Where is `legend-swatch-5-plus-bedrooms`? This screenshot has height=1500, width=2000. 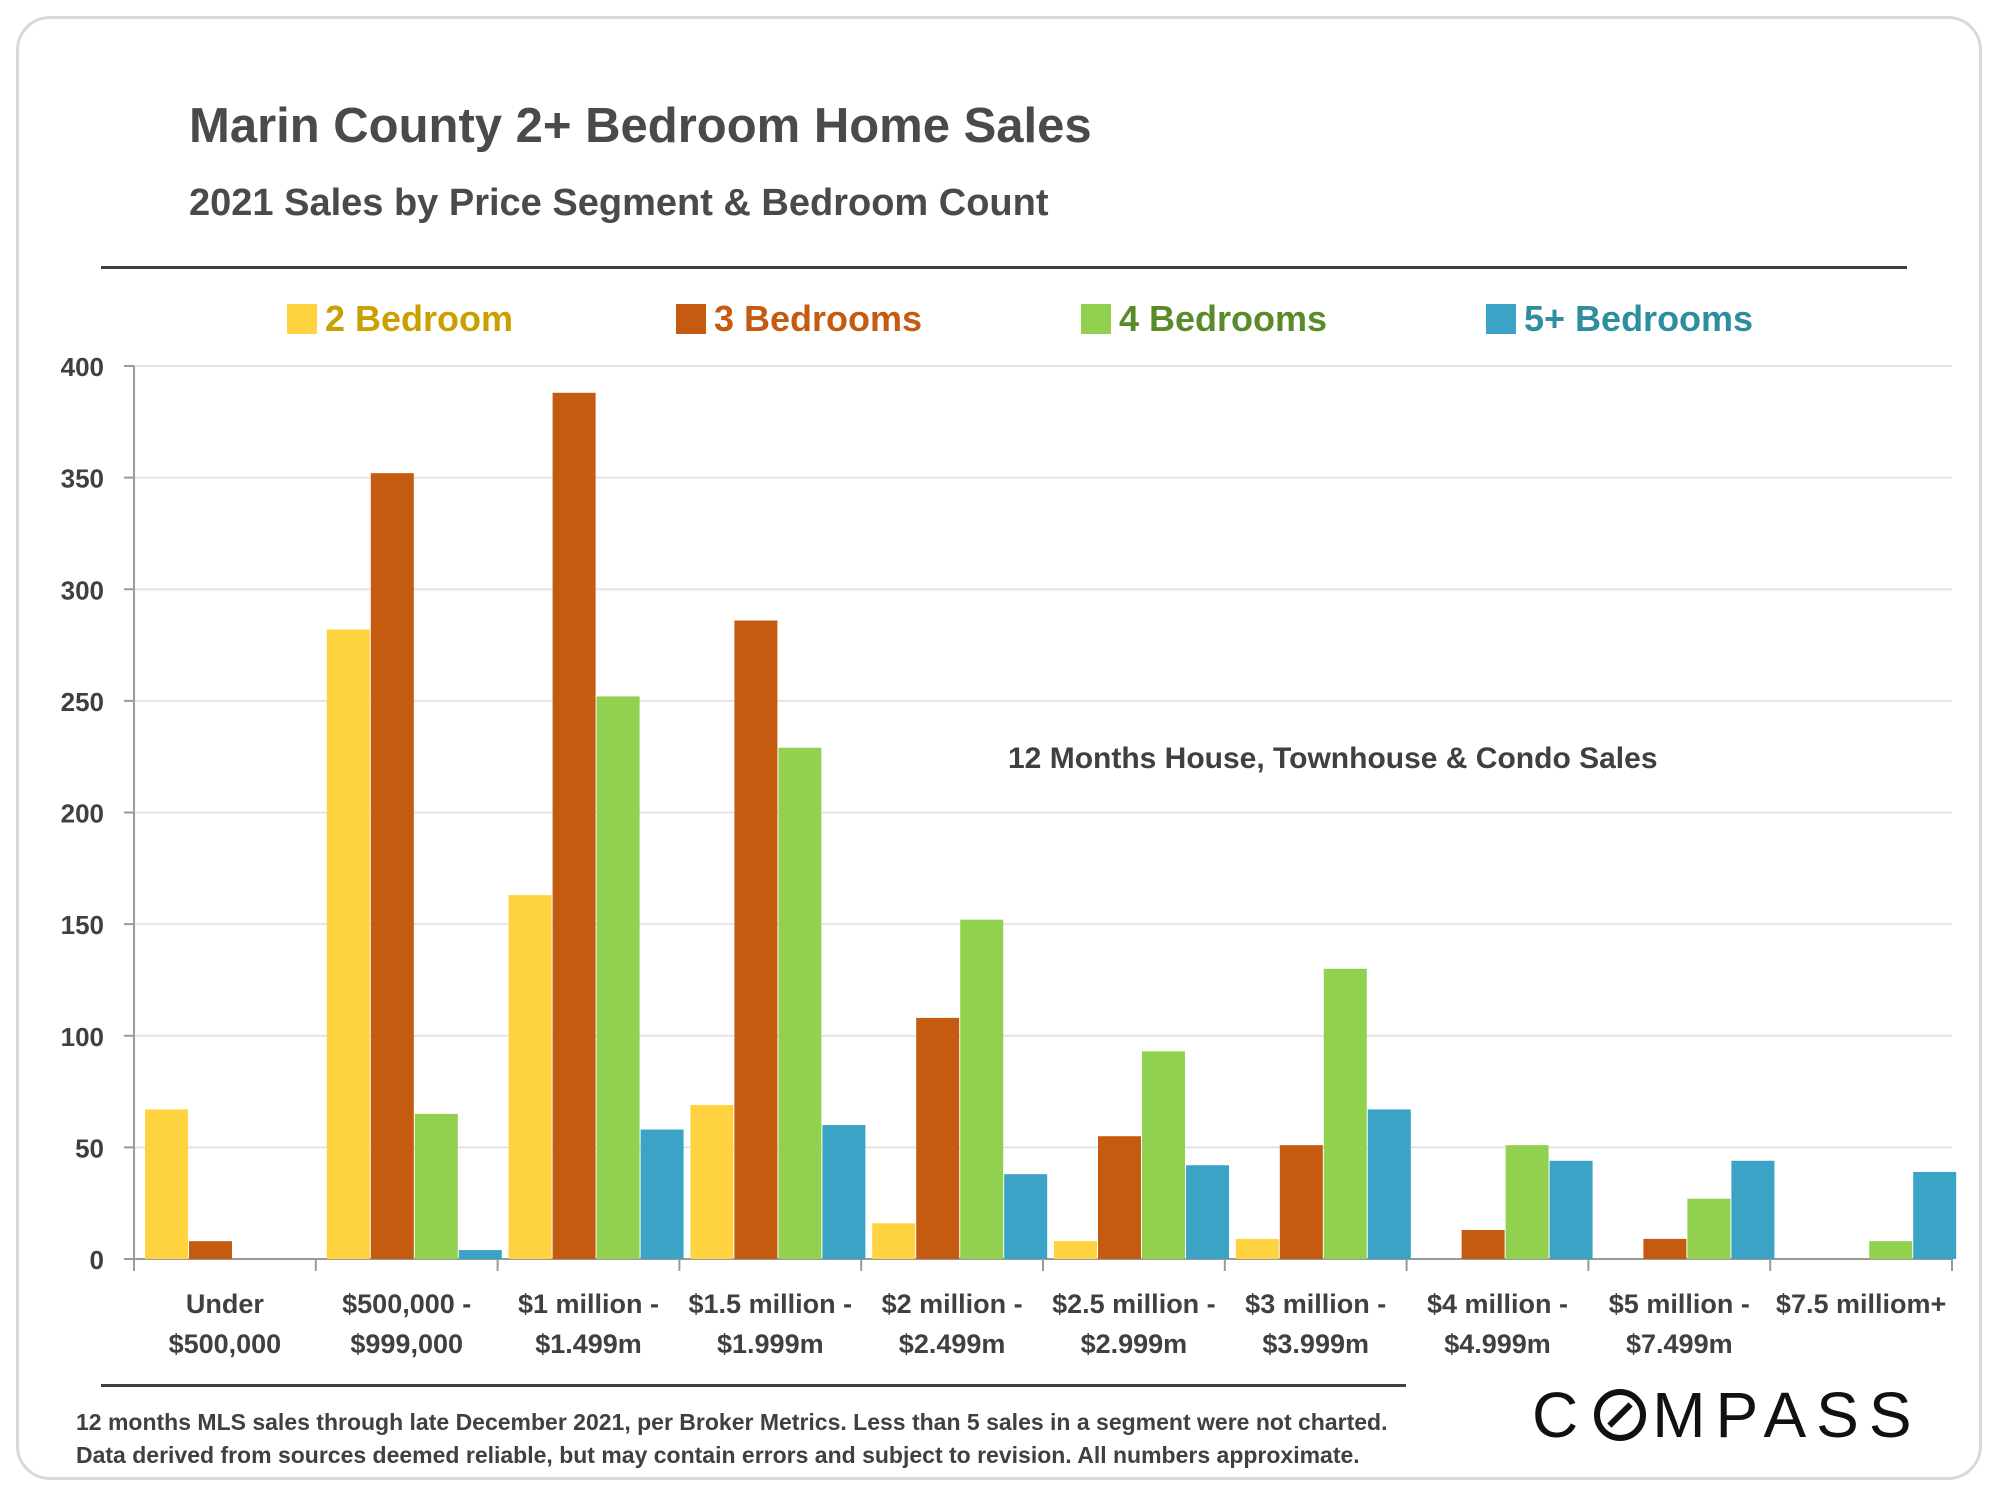
legend-swatch-5-plus-bedrooms is located at coordinates (1501, 319).